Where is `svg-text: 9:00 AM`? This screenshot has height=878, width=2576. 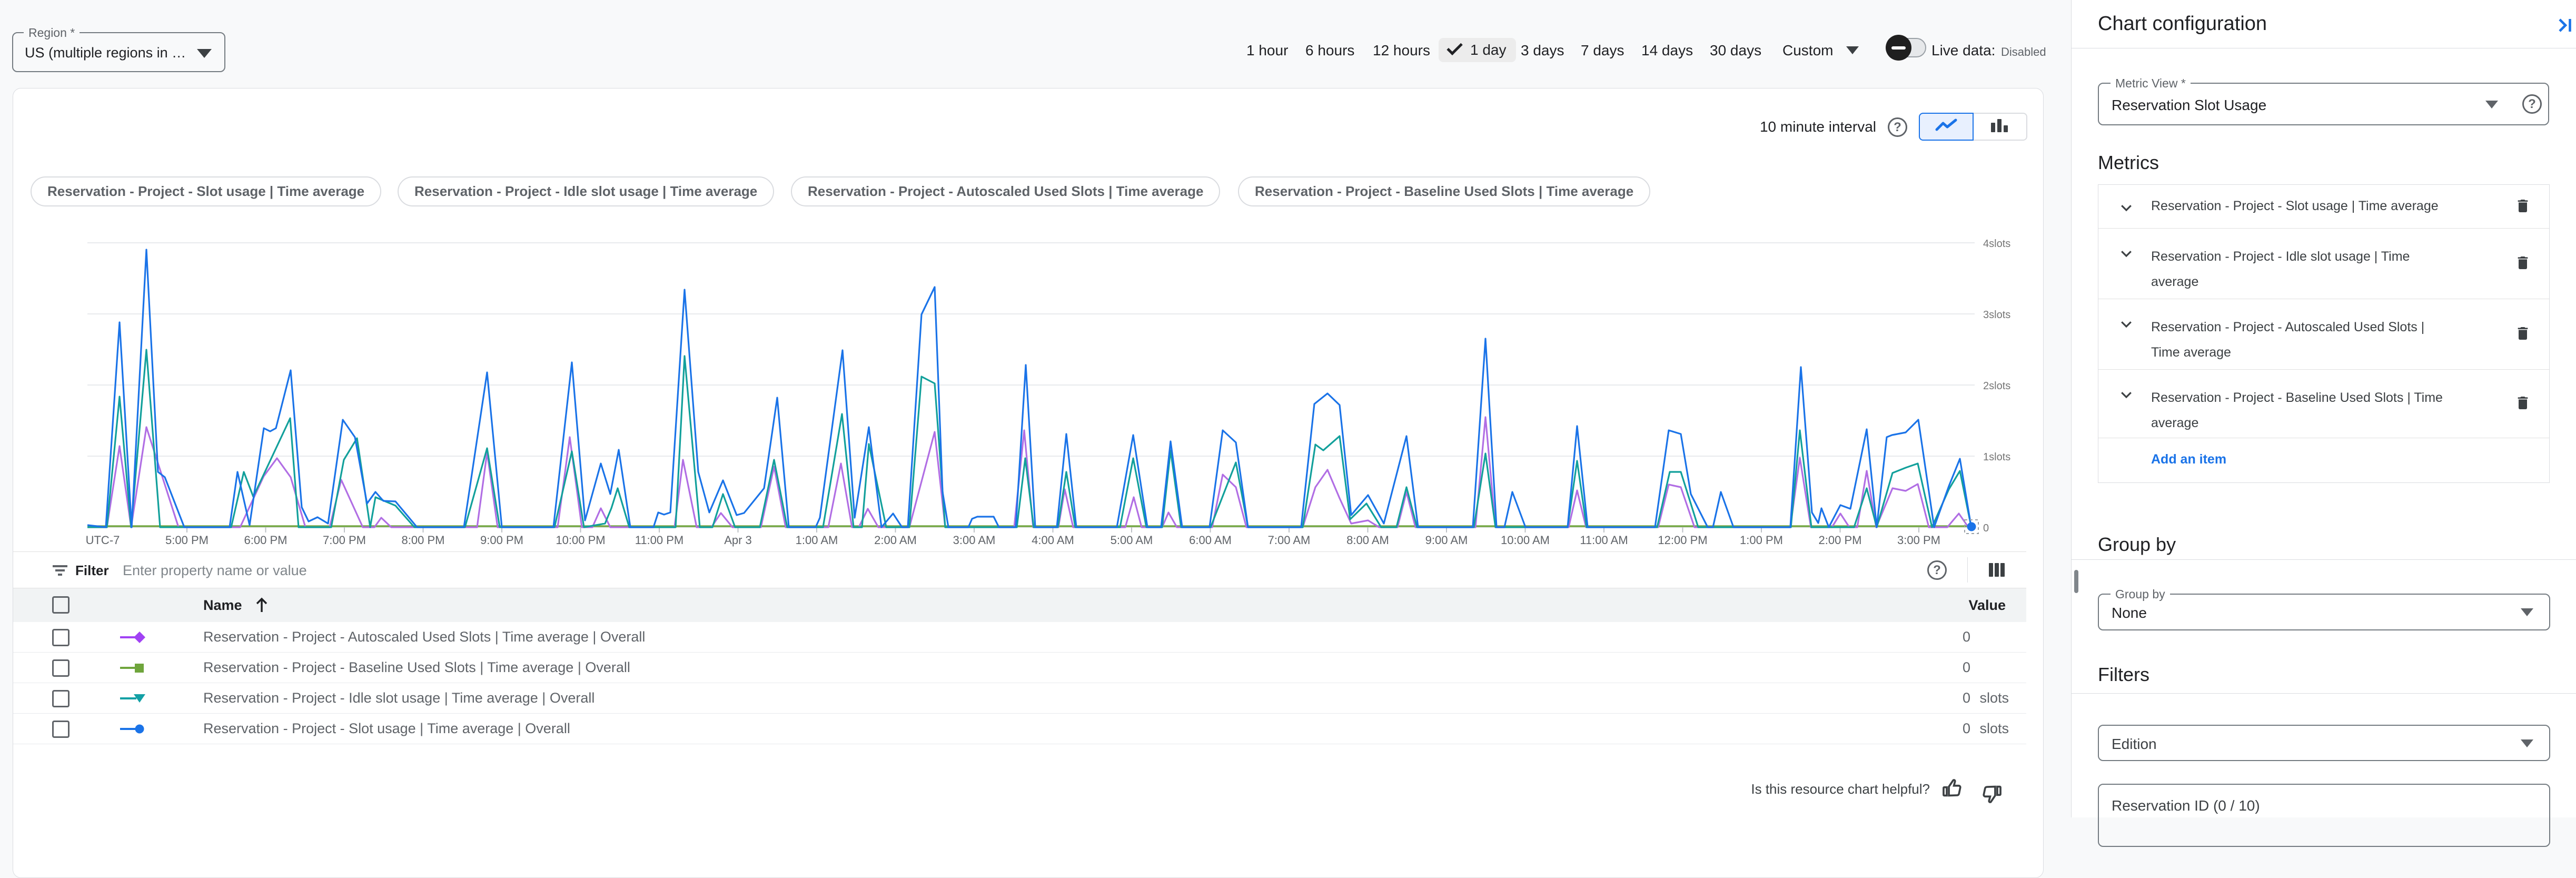 svg-text: 9:00 AM is located at coordinates (1446, 540).